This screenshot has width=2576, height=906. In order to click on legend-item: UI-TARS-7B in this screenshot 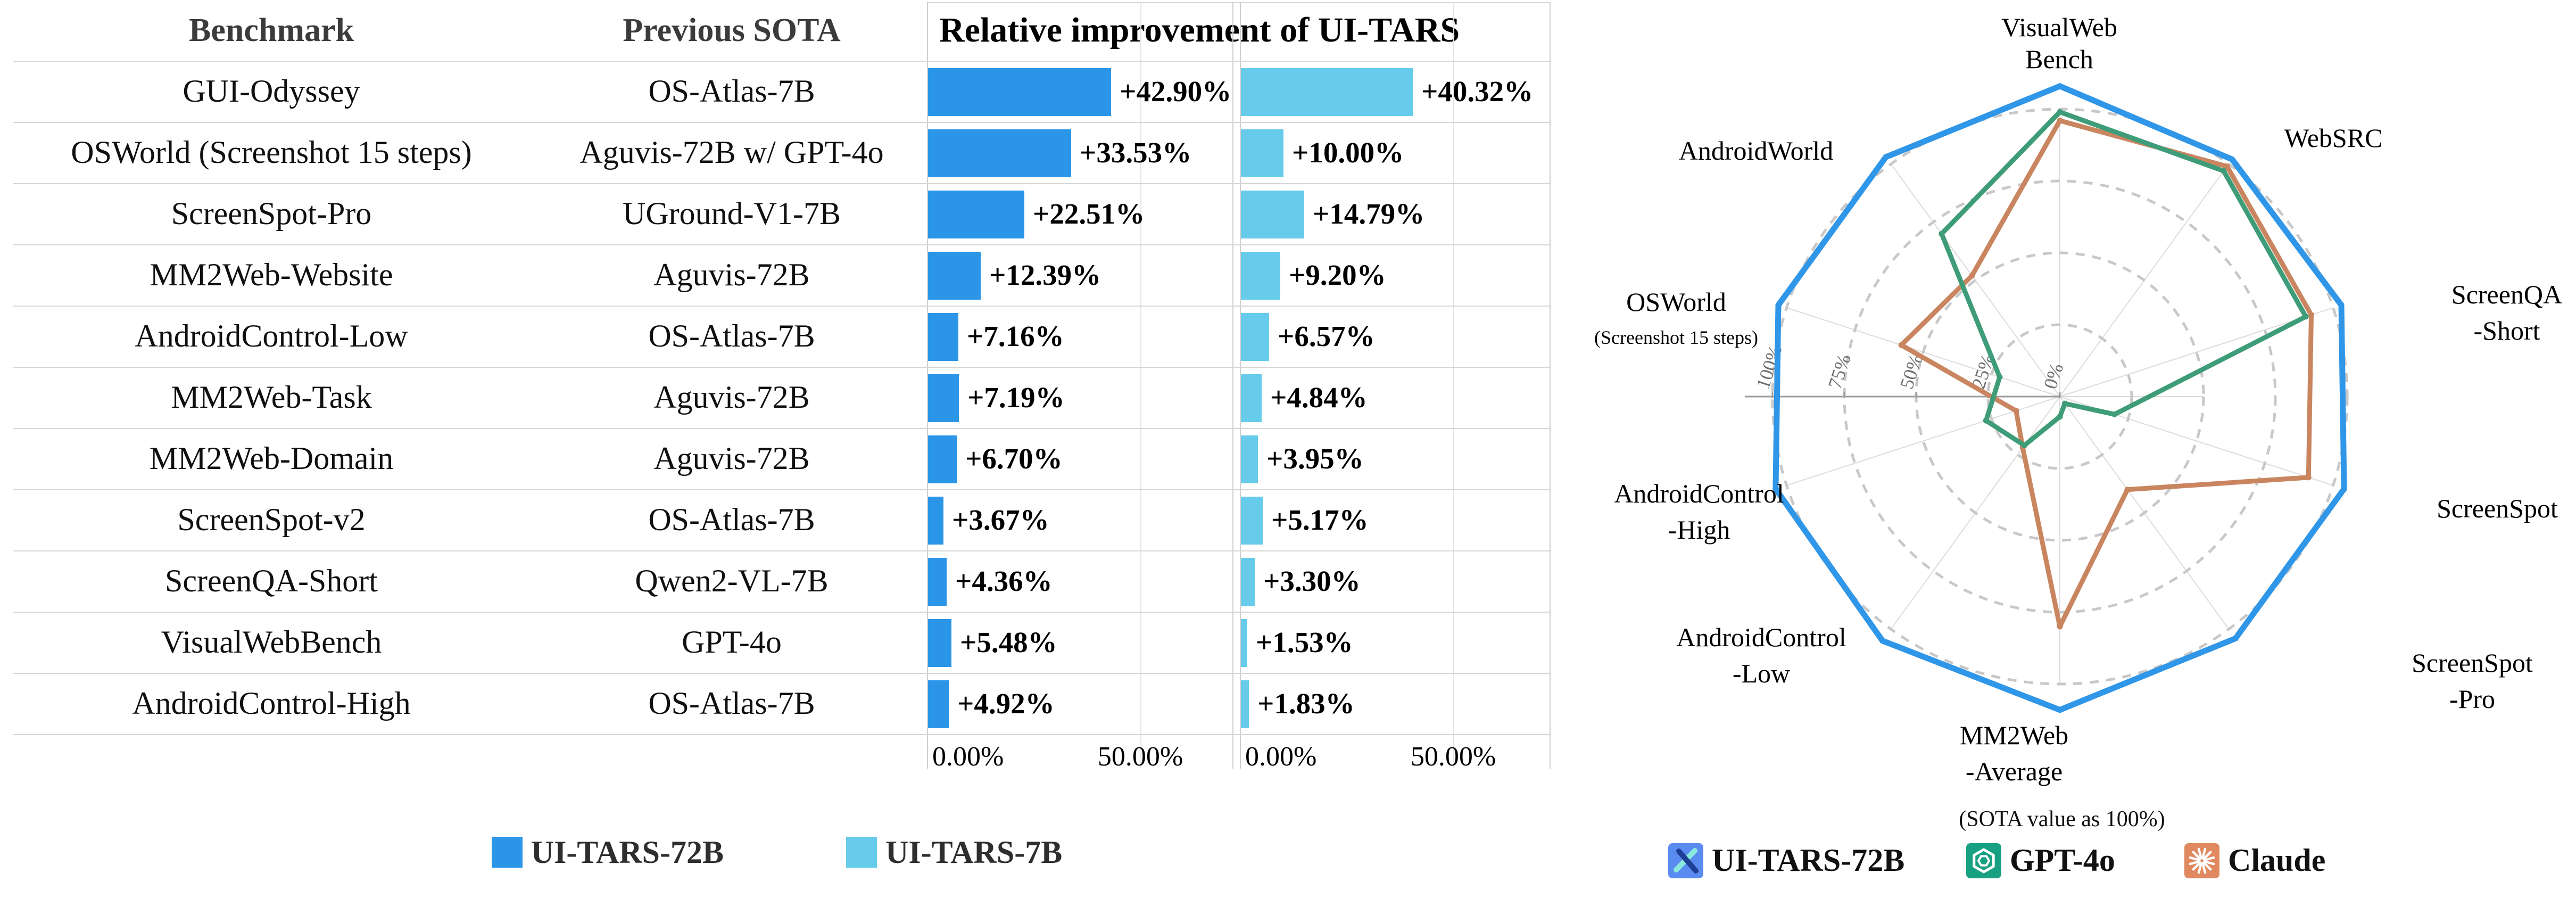, I will do `click(954, 852)`.